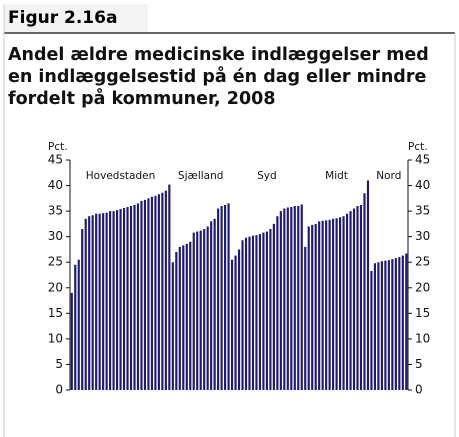 This screenshot has height=437, width=459. I want to click on figure-label: Figur 2.16a, so click(76, 18).